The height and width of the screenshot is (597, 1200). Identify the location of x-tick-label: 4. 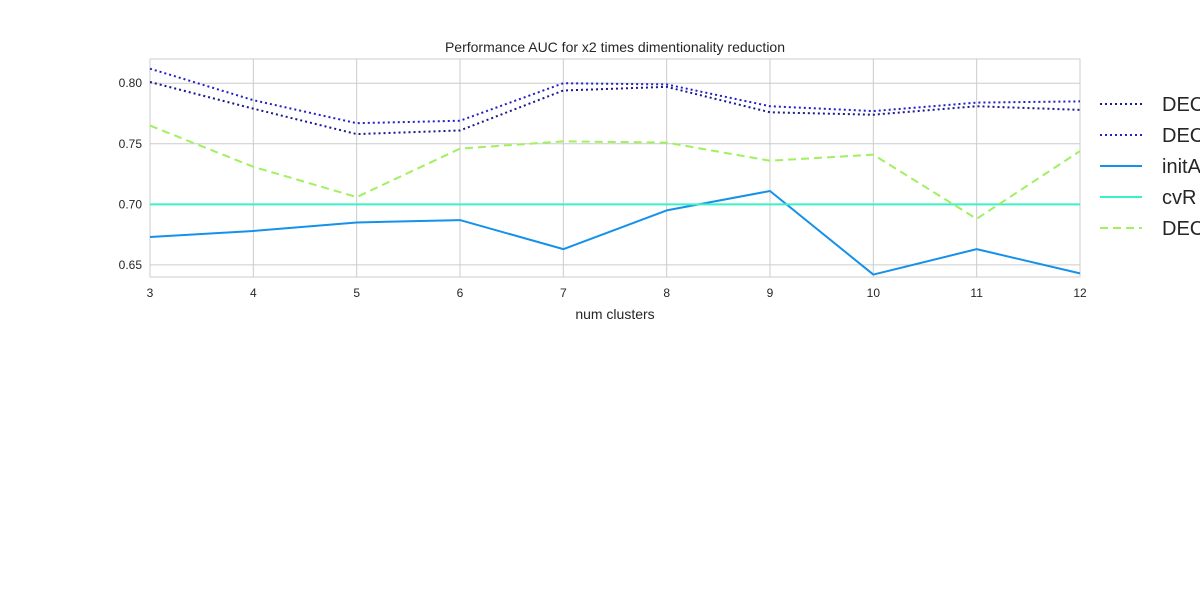
(253, 293).